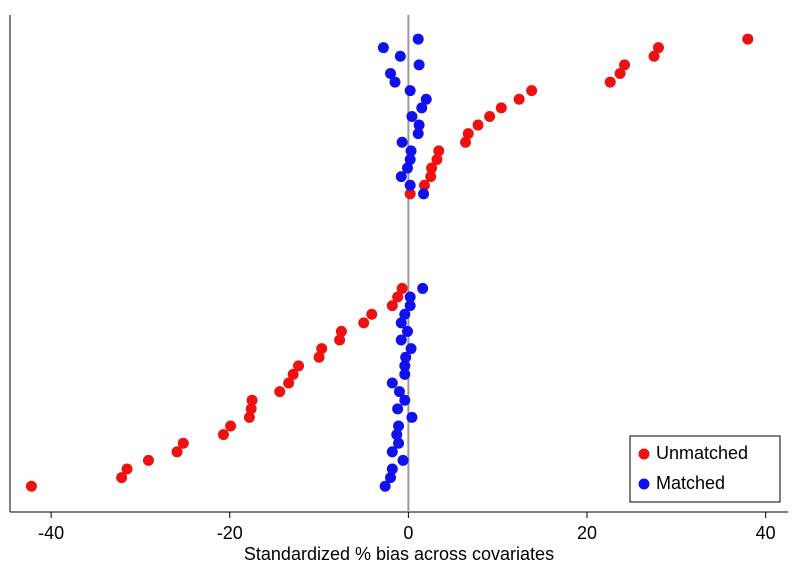  Describe the element at coordinates (705, 469) in the screenshot. I see `legend-box` at that location.